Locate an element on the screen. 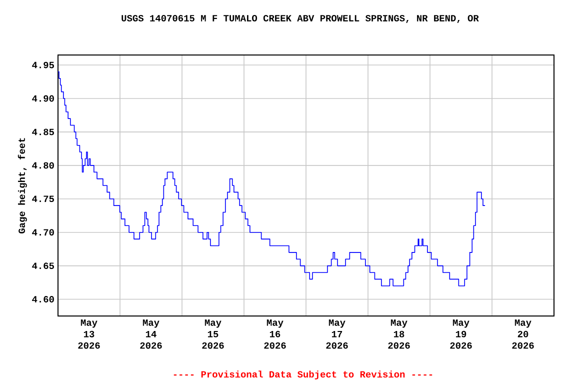 The height and width of the screenshot is (384, 576). y-tick-label: 4.80 is located at coordinates (43, 165).